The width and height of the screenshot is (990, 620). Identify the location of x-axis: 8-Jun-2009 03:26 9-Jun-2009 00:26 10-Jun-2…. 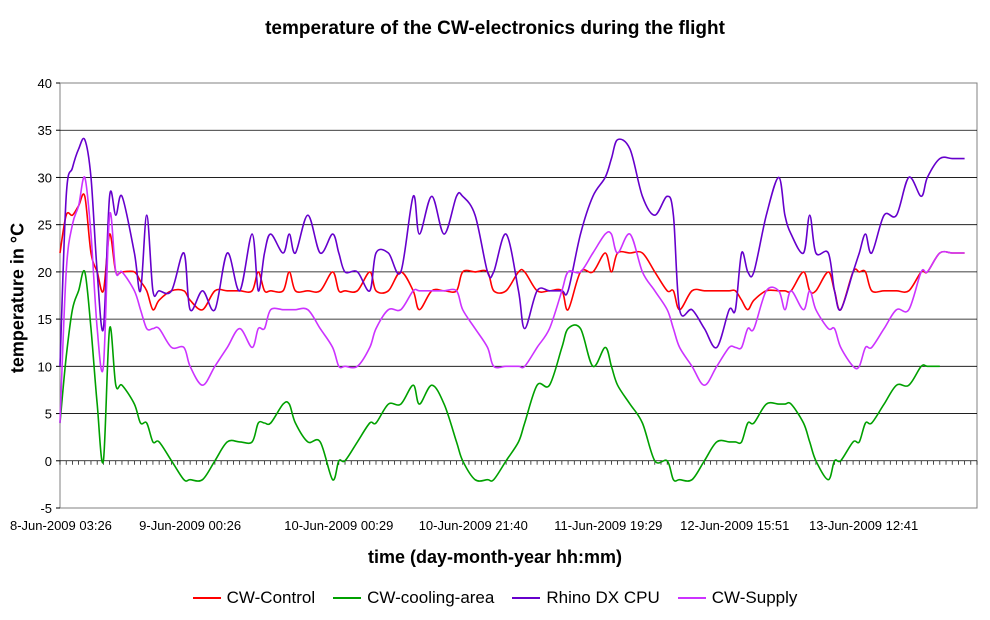
(494, 496).